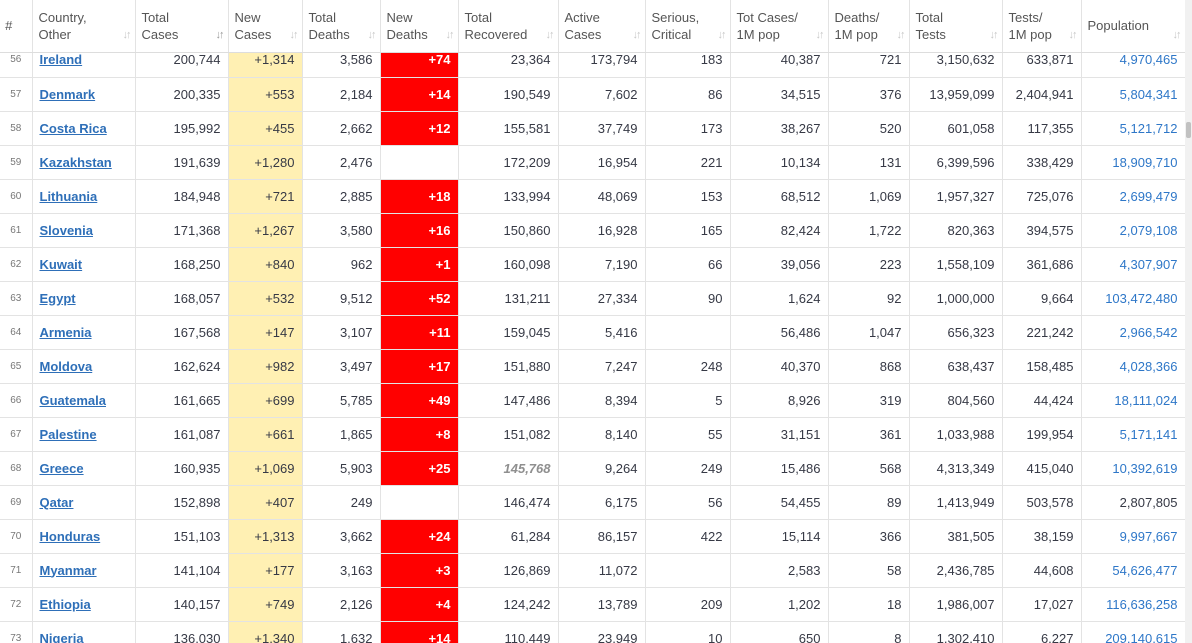 This screenshot has height=643, width=1192. I want to click on total-cases-cell: 161,665, so click(182, 400).